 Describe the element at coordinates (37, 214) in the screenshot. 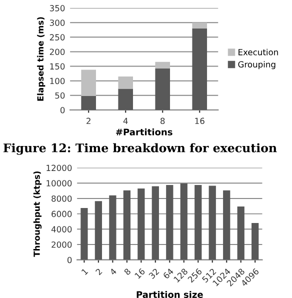

I see `y-axis-title: Throughput (ktps)` at that location.